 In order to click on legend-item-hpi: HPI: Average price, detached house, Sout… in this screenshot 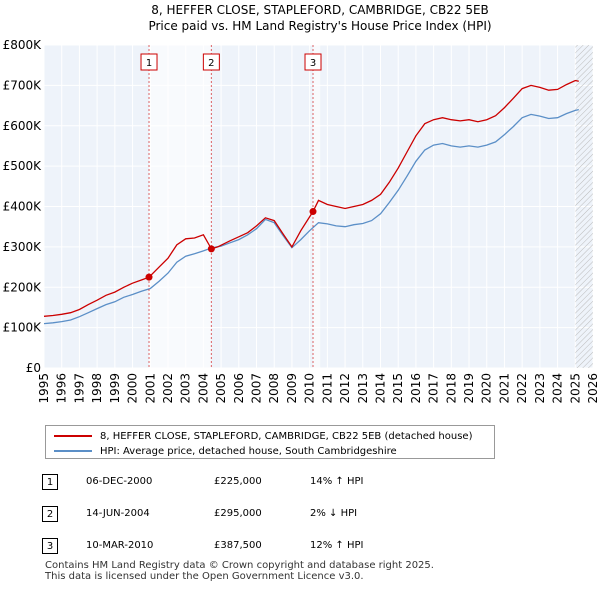, I will do `click(225, 451)`.